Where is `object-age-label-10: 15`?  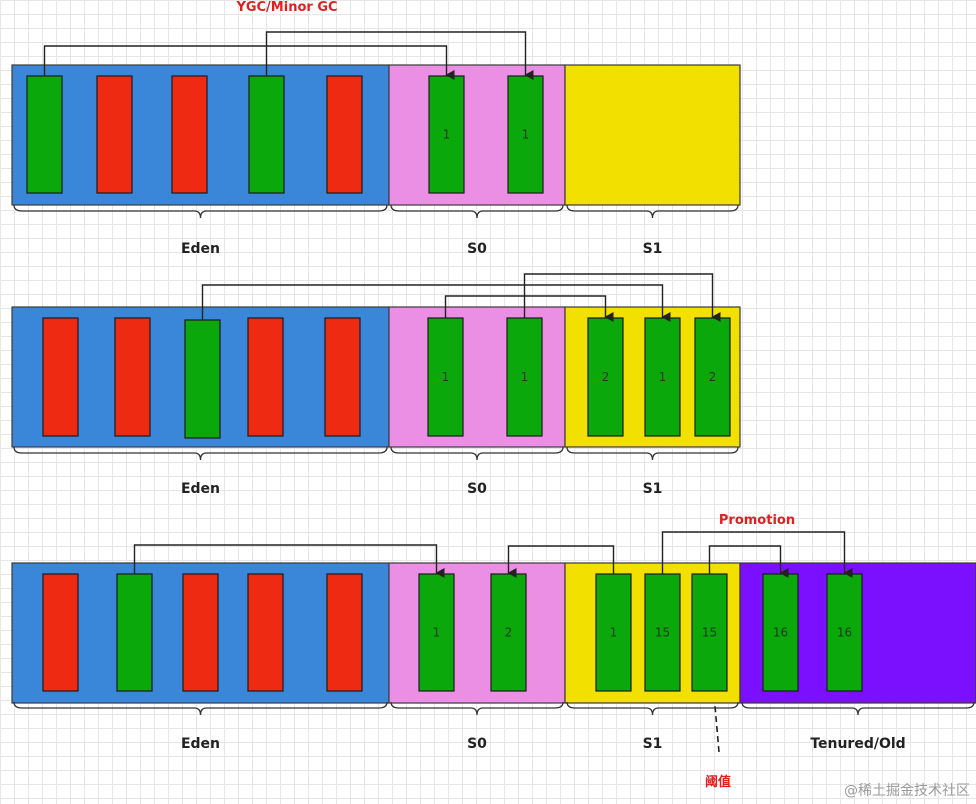 object-age-label-10: 15 is located at coordinates (709, 633).